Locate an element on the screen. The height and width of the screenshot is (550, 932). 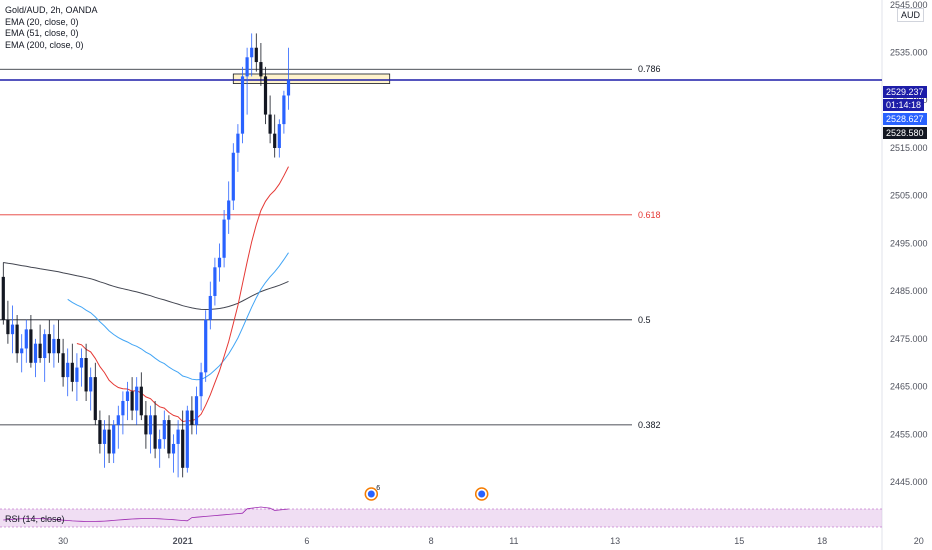
x-tick-label: 8 is located at coordinates (431, 541).